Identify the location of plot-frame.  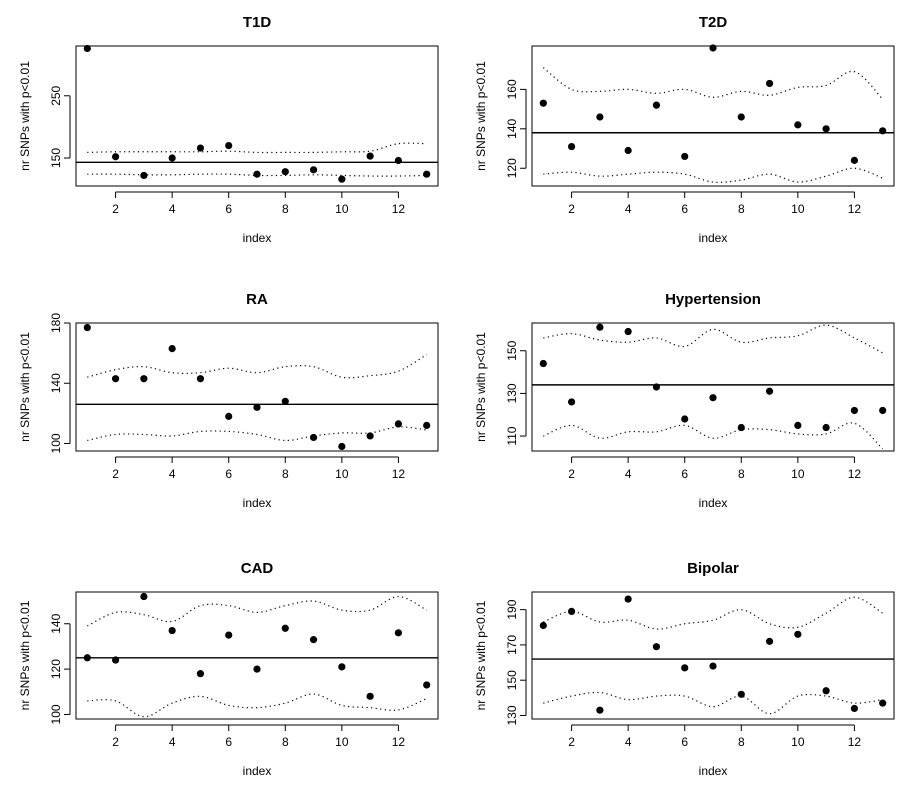
(257, 387).